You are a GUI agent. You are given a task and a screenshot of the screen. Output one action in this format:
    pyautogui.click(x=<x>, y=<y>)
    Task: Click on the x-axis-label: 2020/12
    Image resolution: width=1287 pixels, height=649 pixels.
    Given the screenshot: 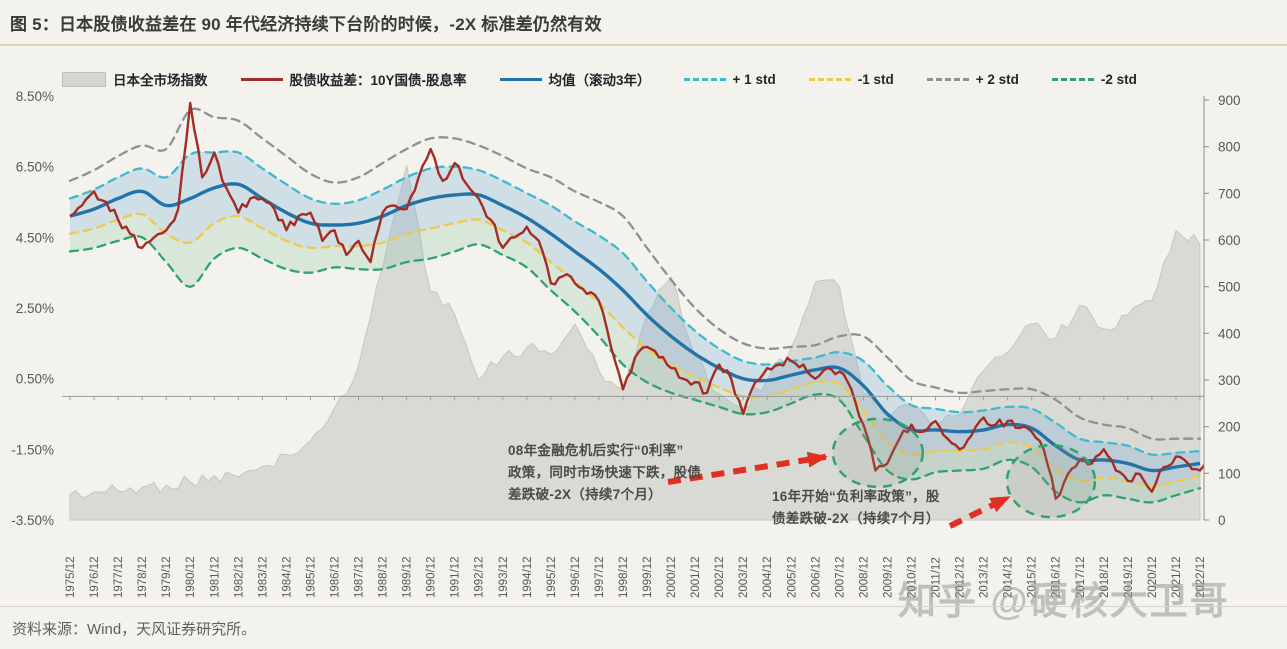 What is the action you would take?
    pyautogui.click(x=1153, y=577)
    